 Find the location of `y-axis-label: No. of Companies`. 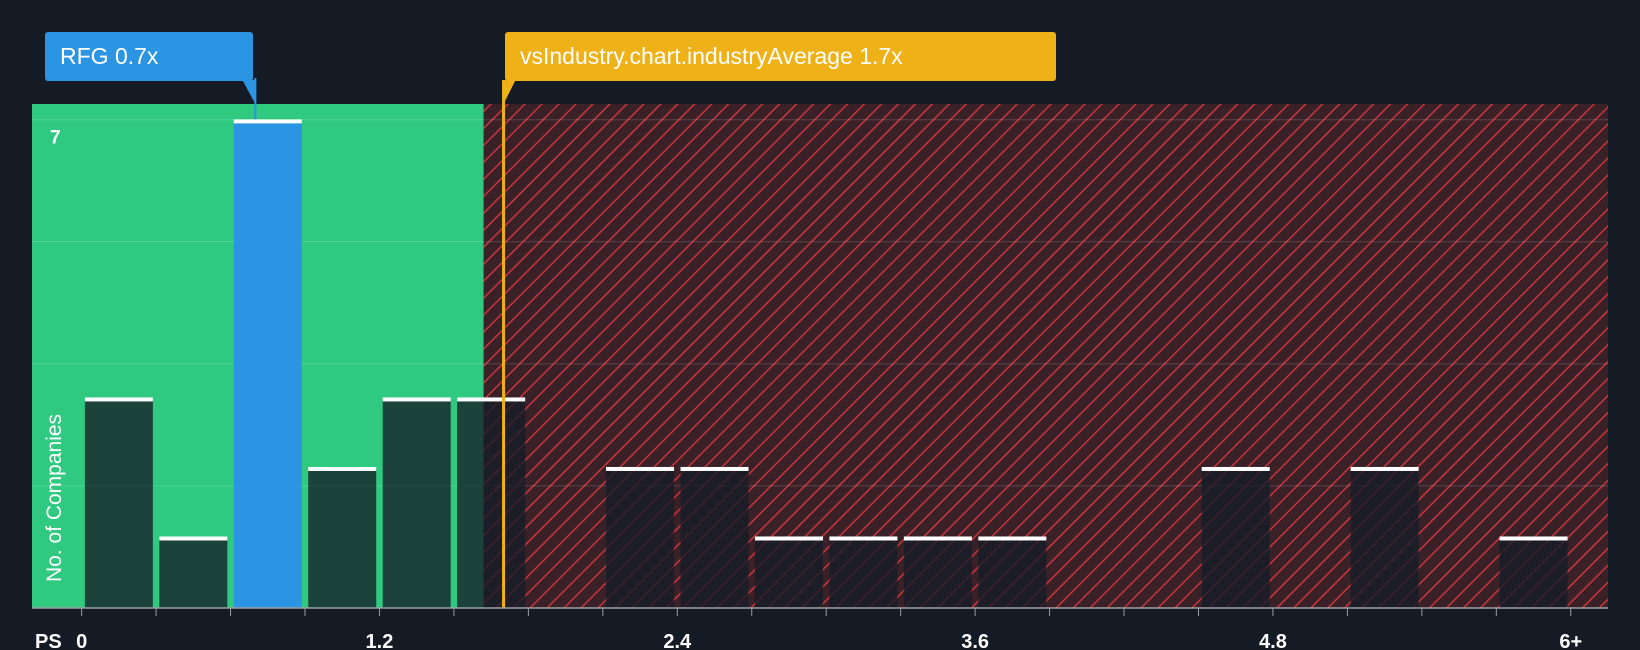

y-axis-label: No. of Companies is located at coordinates (54, 498).